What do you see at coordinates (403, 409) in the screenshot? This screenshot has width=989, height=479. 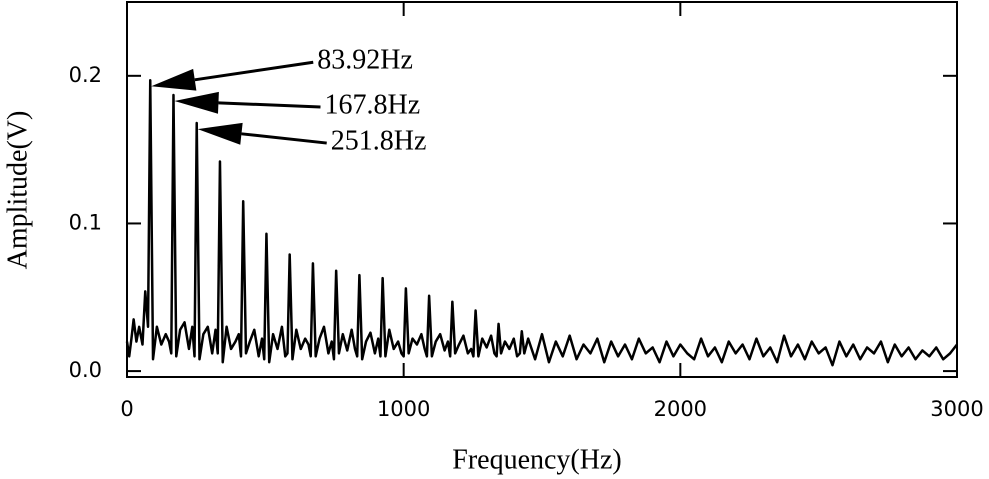 I see `x-tick-label: 1000` at bounding box center [403, 409].